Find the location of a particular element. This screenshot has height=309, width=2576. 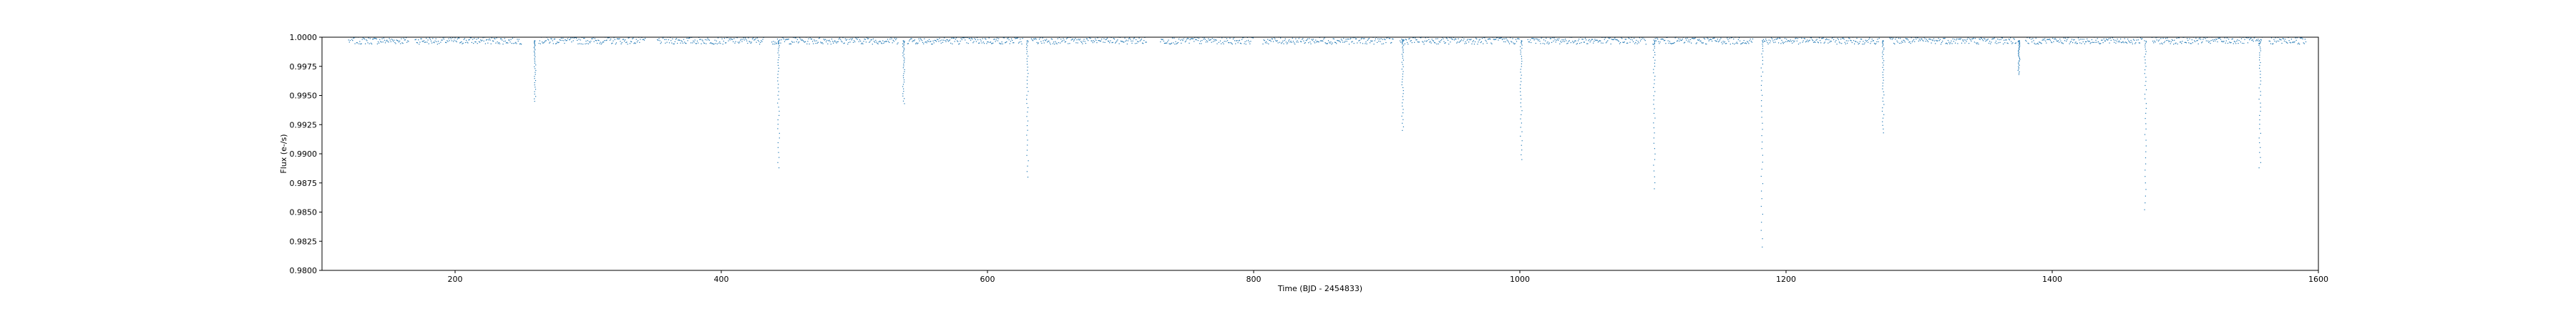

x-tick-label: 1200 is located at coordinates (1786, 279).